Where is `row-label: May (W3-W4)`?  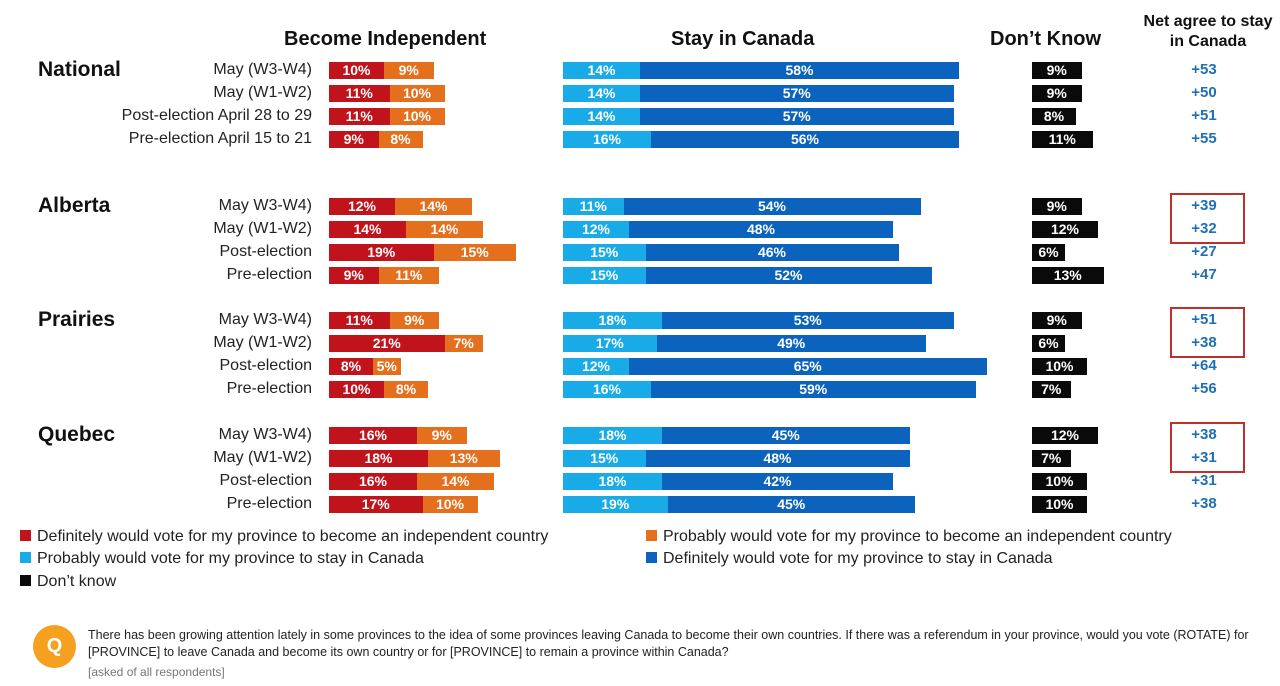
row-label: May (W3-W4) is located at coordinates (262, 69).